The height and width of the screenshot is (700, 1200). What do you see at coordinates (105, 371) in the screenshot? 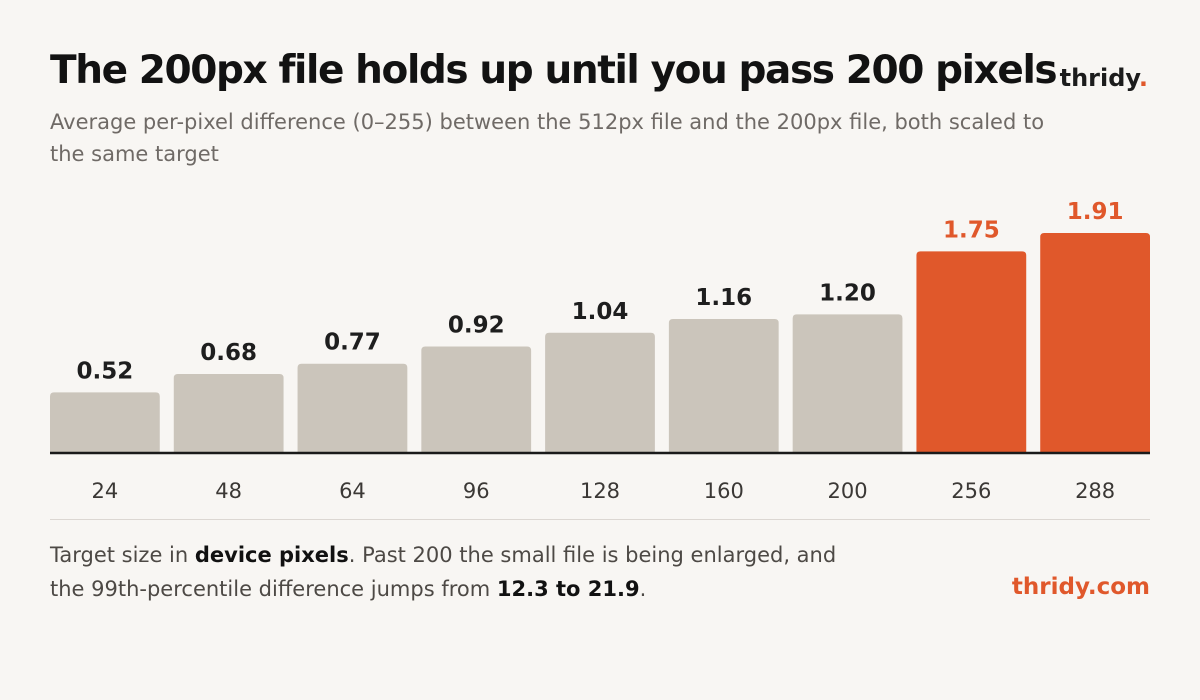
I see `value-label-24: 0.52` at bounding box center [105, 371].